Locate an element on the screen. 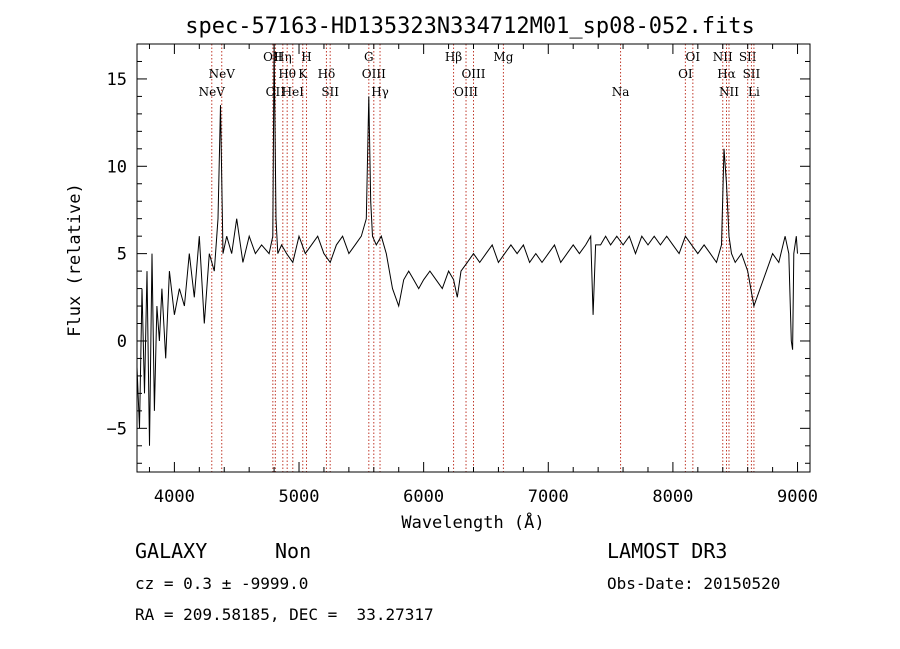 Image resolution: width=900 pixels, height=649 pixels. y-tick-label: −5 is located at coordinates (117, 429).